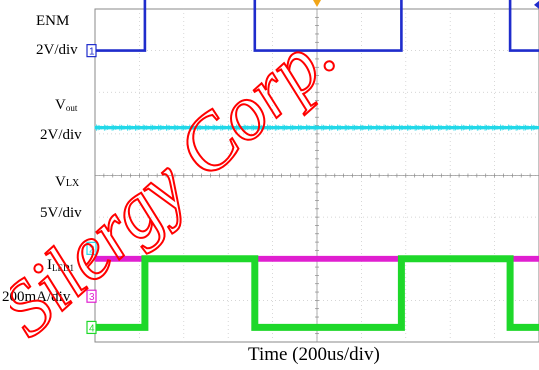 This screenshot has width=539, height=370. I want to click on channel-marker-label: 2, so click(92, 249).